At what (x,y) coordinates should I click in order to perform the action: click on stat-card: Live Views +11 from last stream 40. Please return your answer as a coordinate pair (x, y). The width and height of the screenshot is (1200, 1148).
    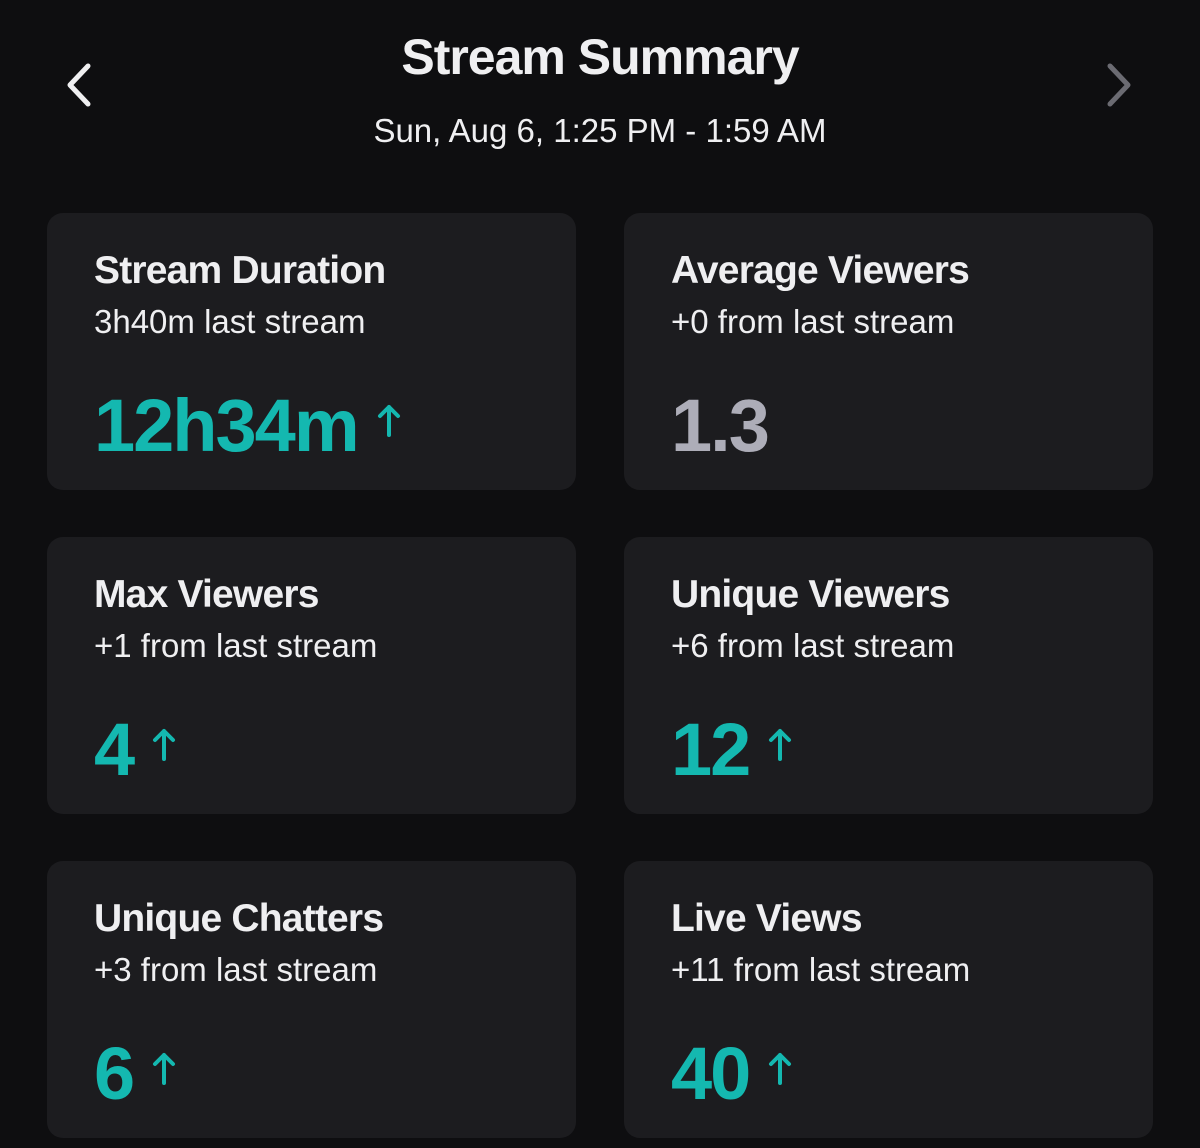
    Looking at the image, I should click on (888, 999).